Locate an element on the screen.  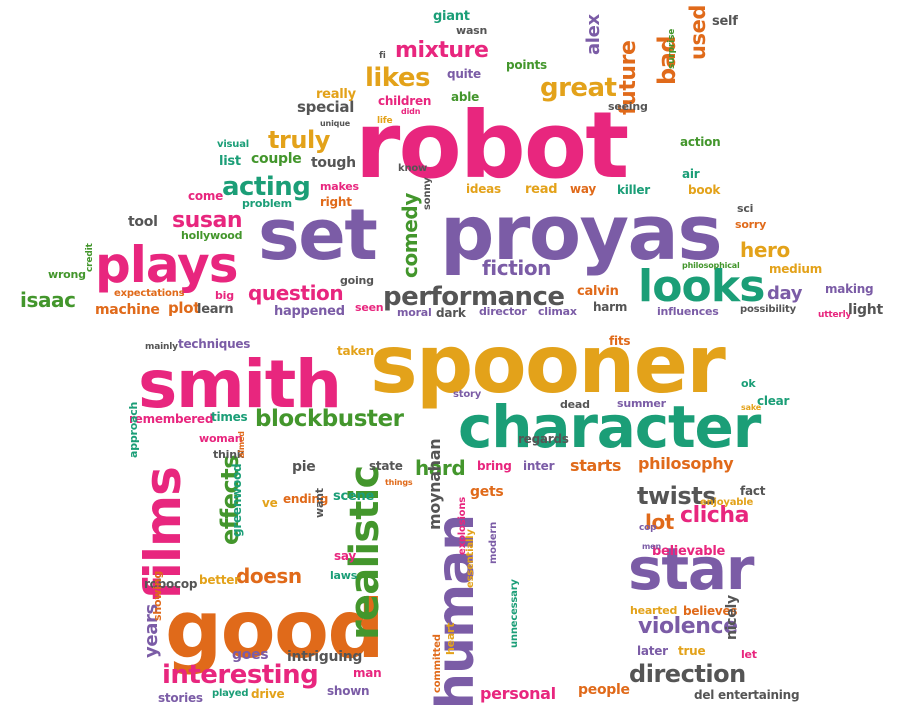
word-going: going is located at coordinates (357, 280).